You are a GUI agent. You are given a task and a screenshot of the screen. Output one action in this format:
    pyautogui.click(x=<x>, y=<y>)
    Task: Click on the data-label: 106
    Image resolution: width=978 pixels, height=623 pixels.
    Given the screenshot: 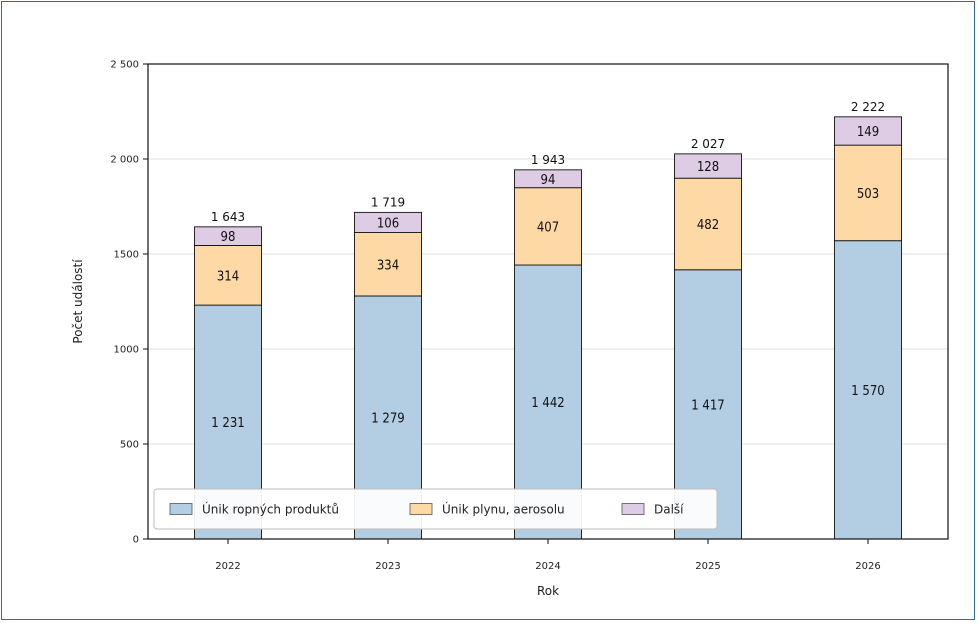 What is the action you would take?
    pyautogui.click(x=388, y=223)
    